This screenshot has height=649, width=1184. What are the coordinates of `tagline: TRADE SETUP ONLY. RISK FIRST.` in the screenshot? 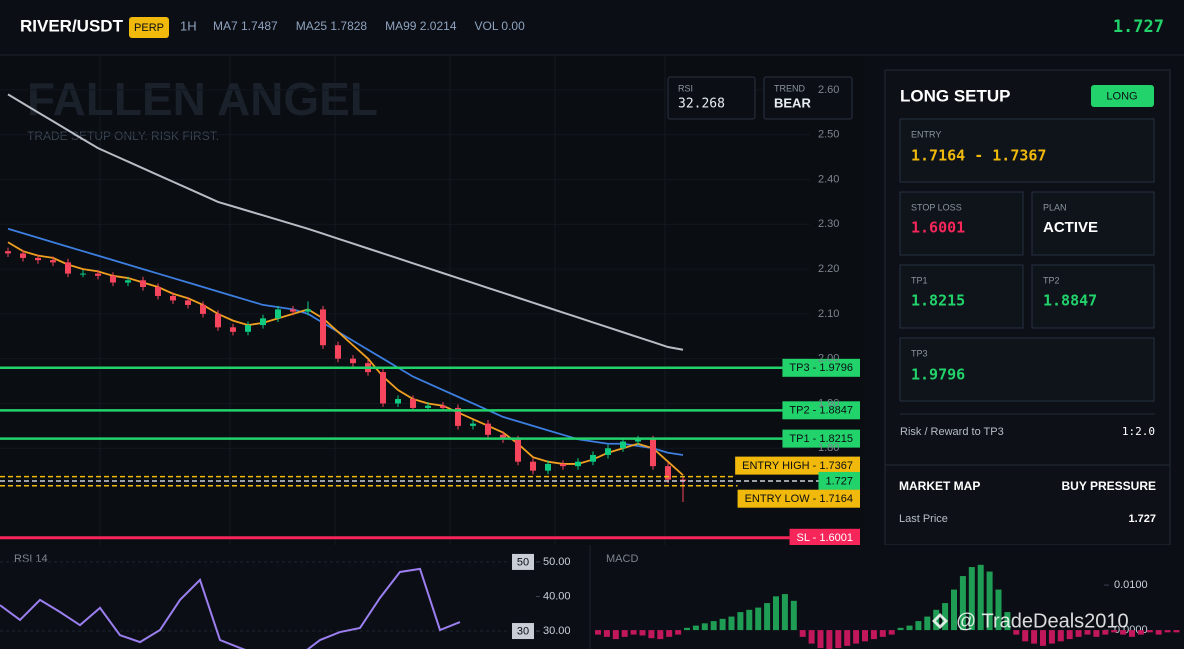 It's located at (123, 136).